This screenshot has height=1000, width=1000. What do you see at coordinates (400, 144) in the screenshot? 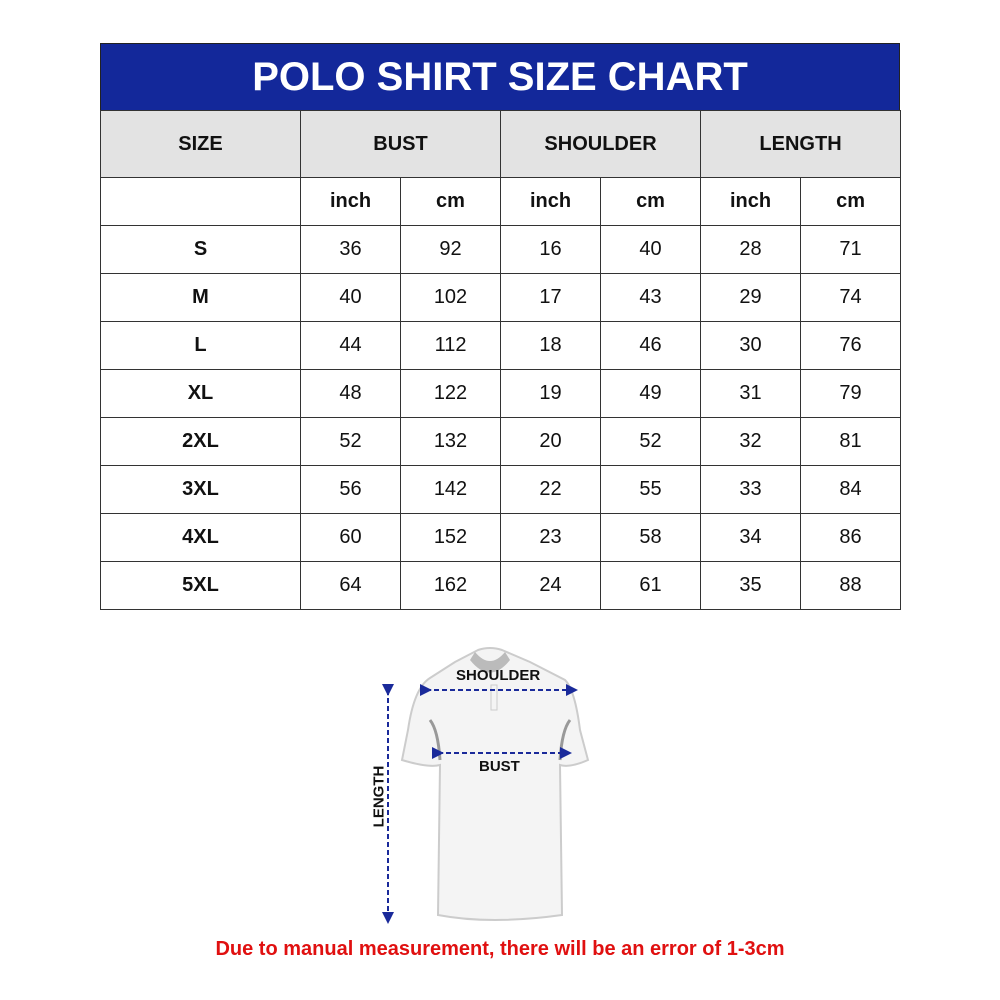
I see `header-bust: BUST` at bounding box center [400, 144].